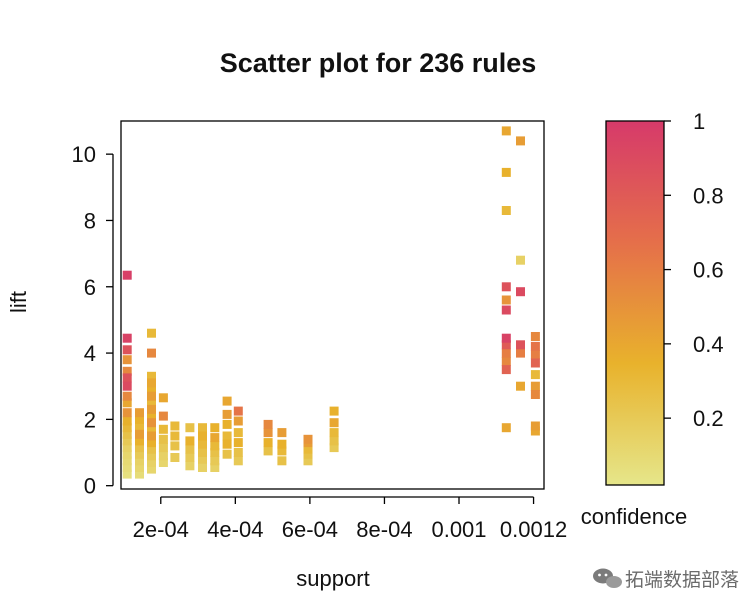 This screenshot has width=756, height=611. Describe the element at coordinates (682, 580) in the screenshot. I see `watermark-text: 拓端数据部落` at that location.